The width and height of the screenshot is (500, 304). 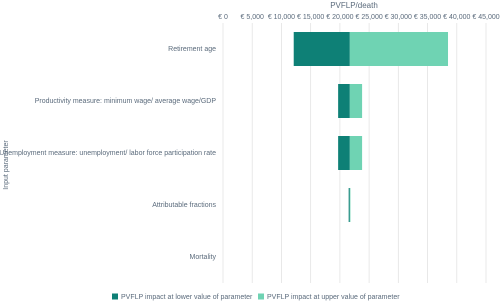 I want to click on x-tick-label: € 35,000, so click(x=427, y=17).